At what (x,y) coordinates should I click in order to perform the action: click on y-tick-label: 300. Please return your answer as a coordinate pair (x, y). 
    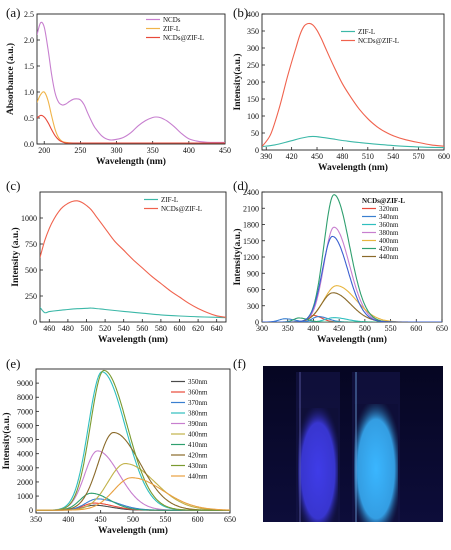
    Looking at the image, I should click on (253, 48).